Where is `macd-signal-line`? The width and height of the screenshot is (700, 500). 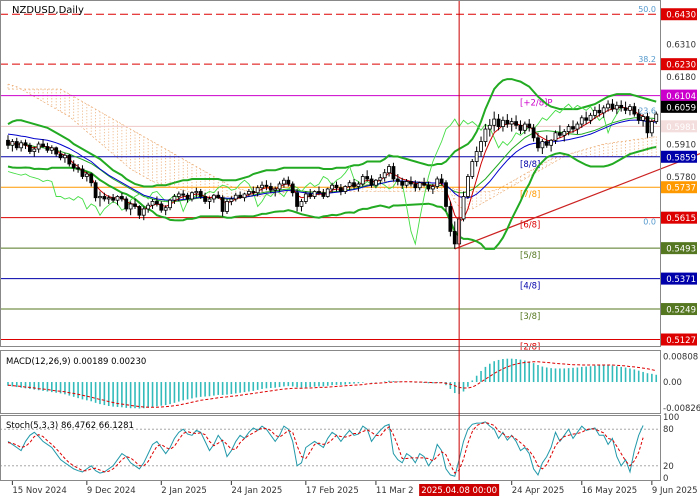
macd-signal-line is located at coordinates (332, 384).